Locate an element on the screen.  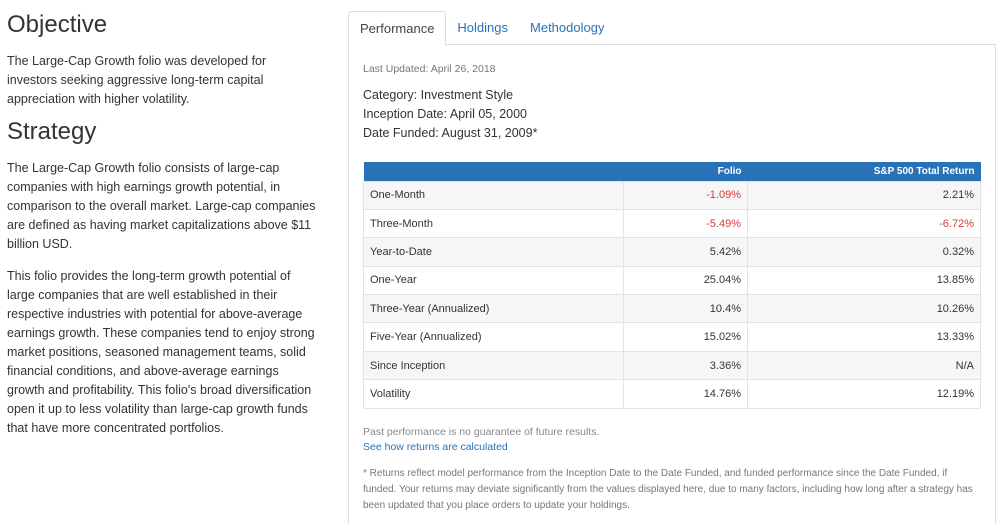
folio-value: 10.4% is located at coordinates (685, 309).